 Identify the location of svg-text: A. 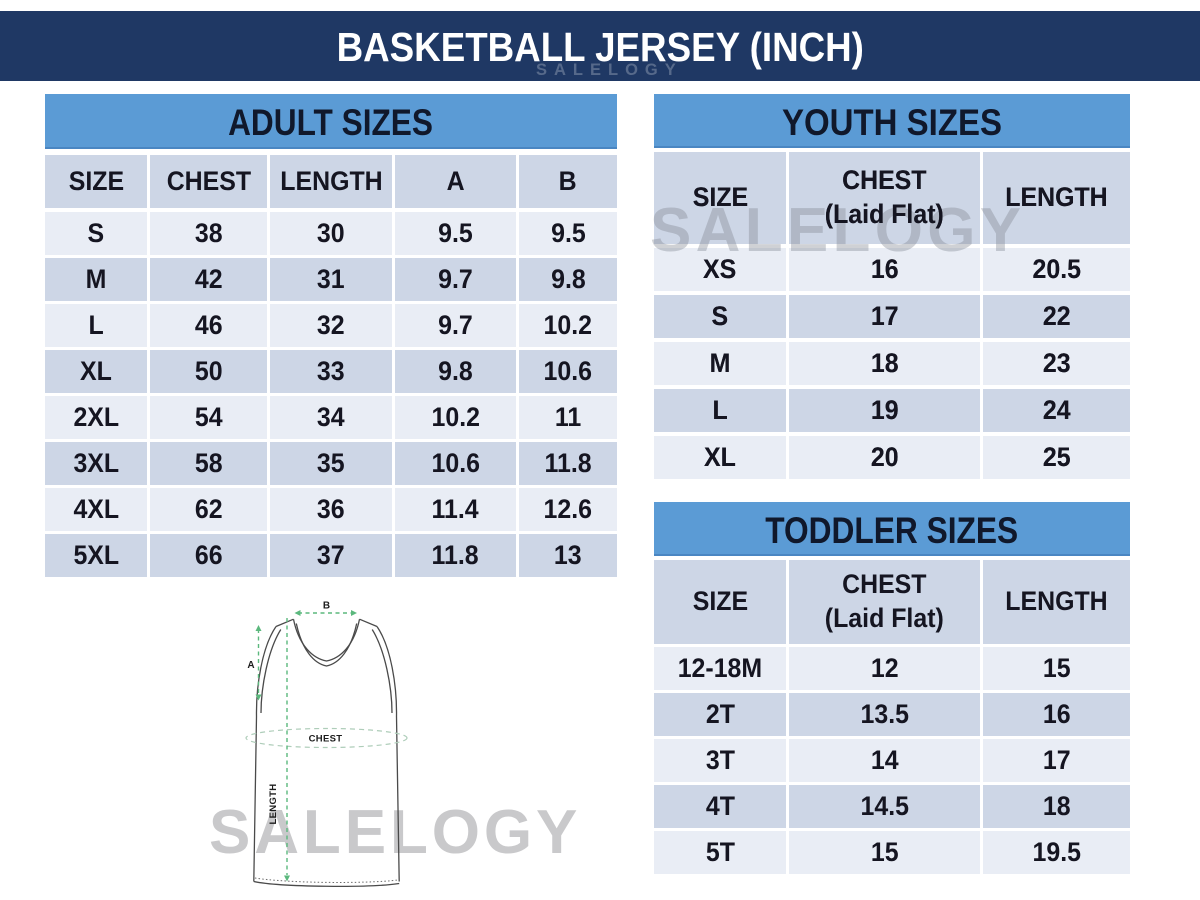
(250, 665).